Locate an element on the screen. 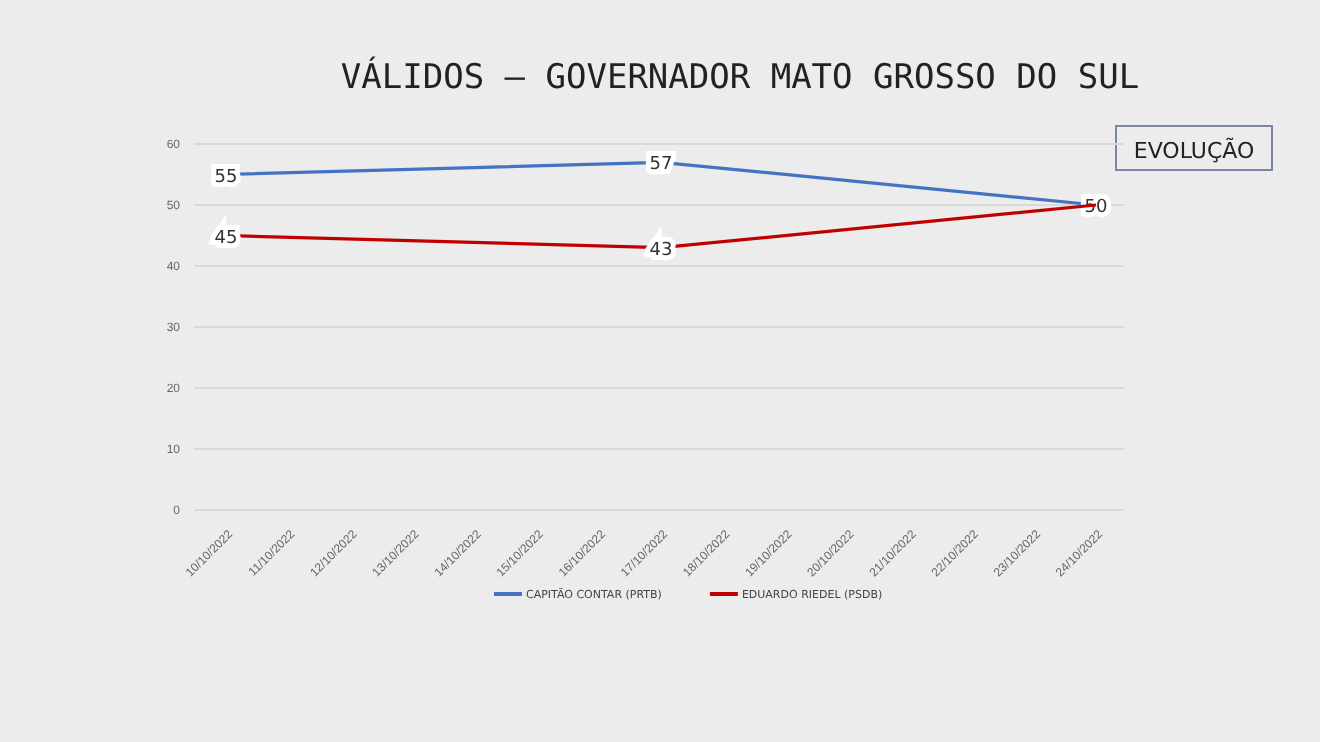  annotation-box: EVOLUÇÃO is located at coordinates (1194, 148).